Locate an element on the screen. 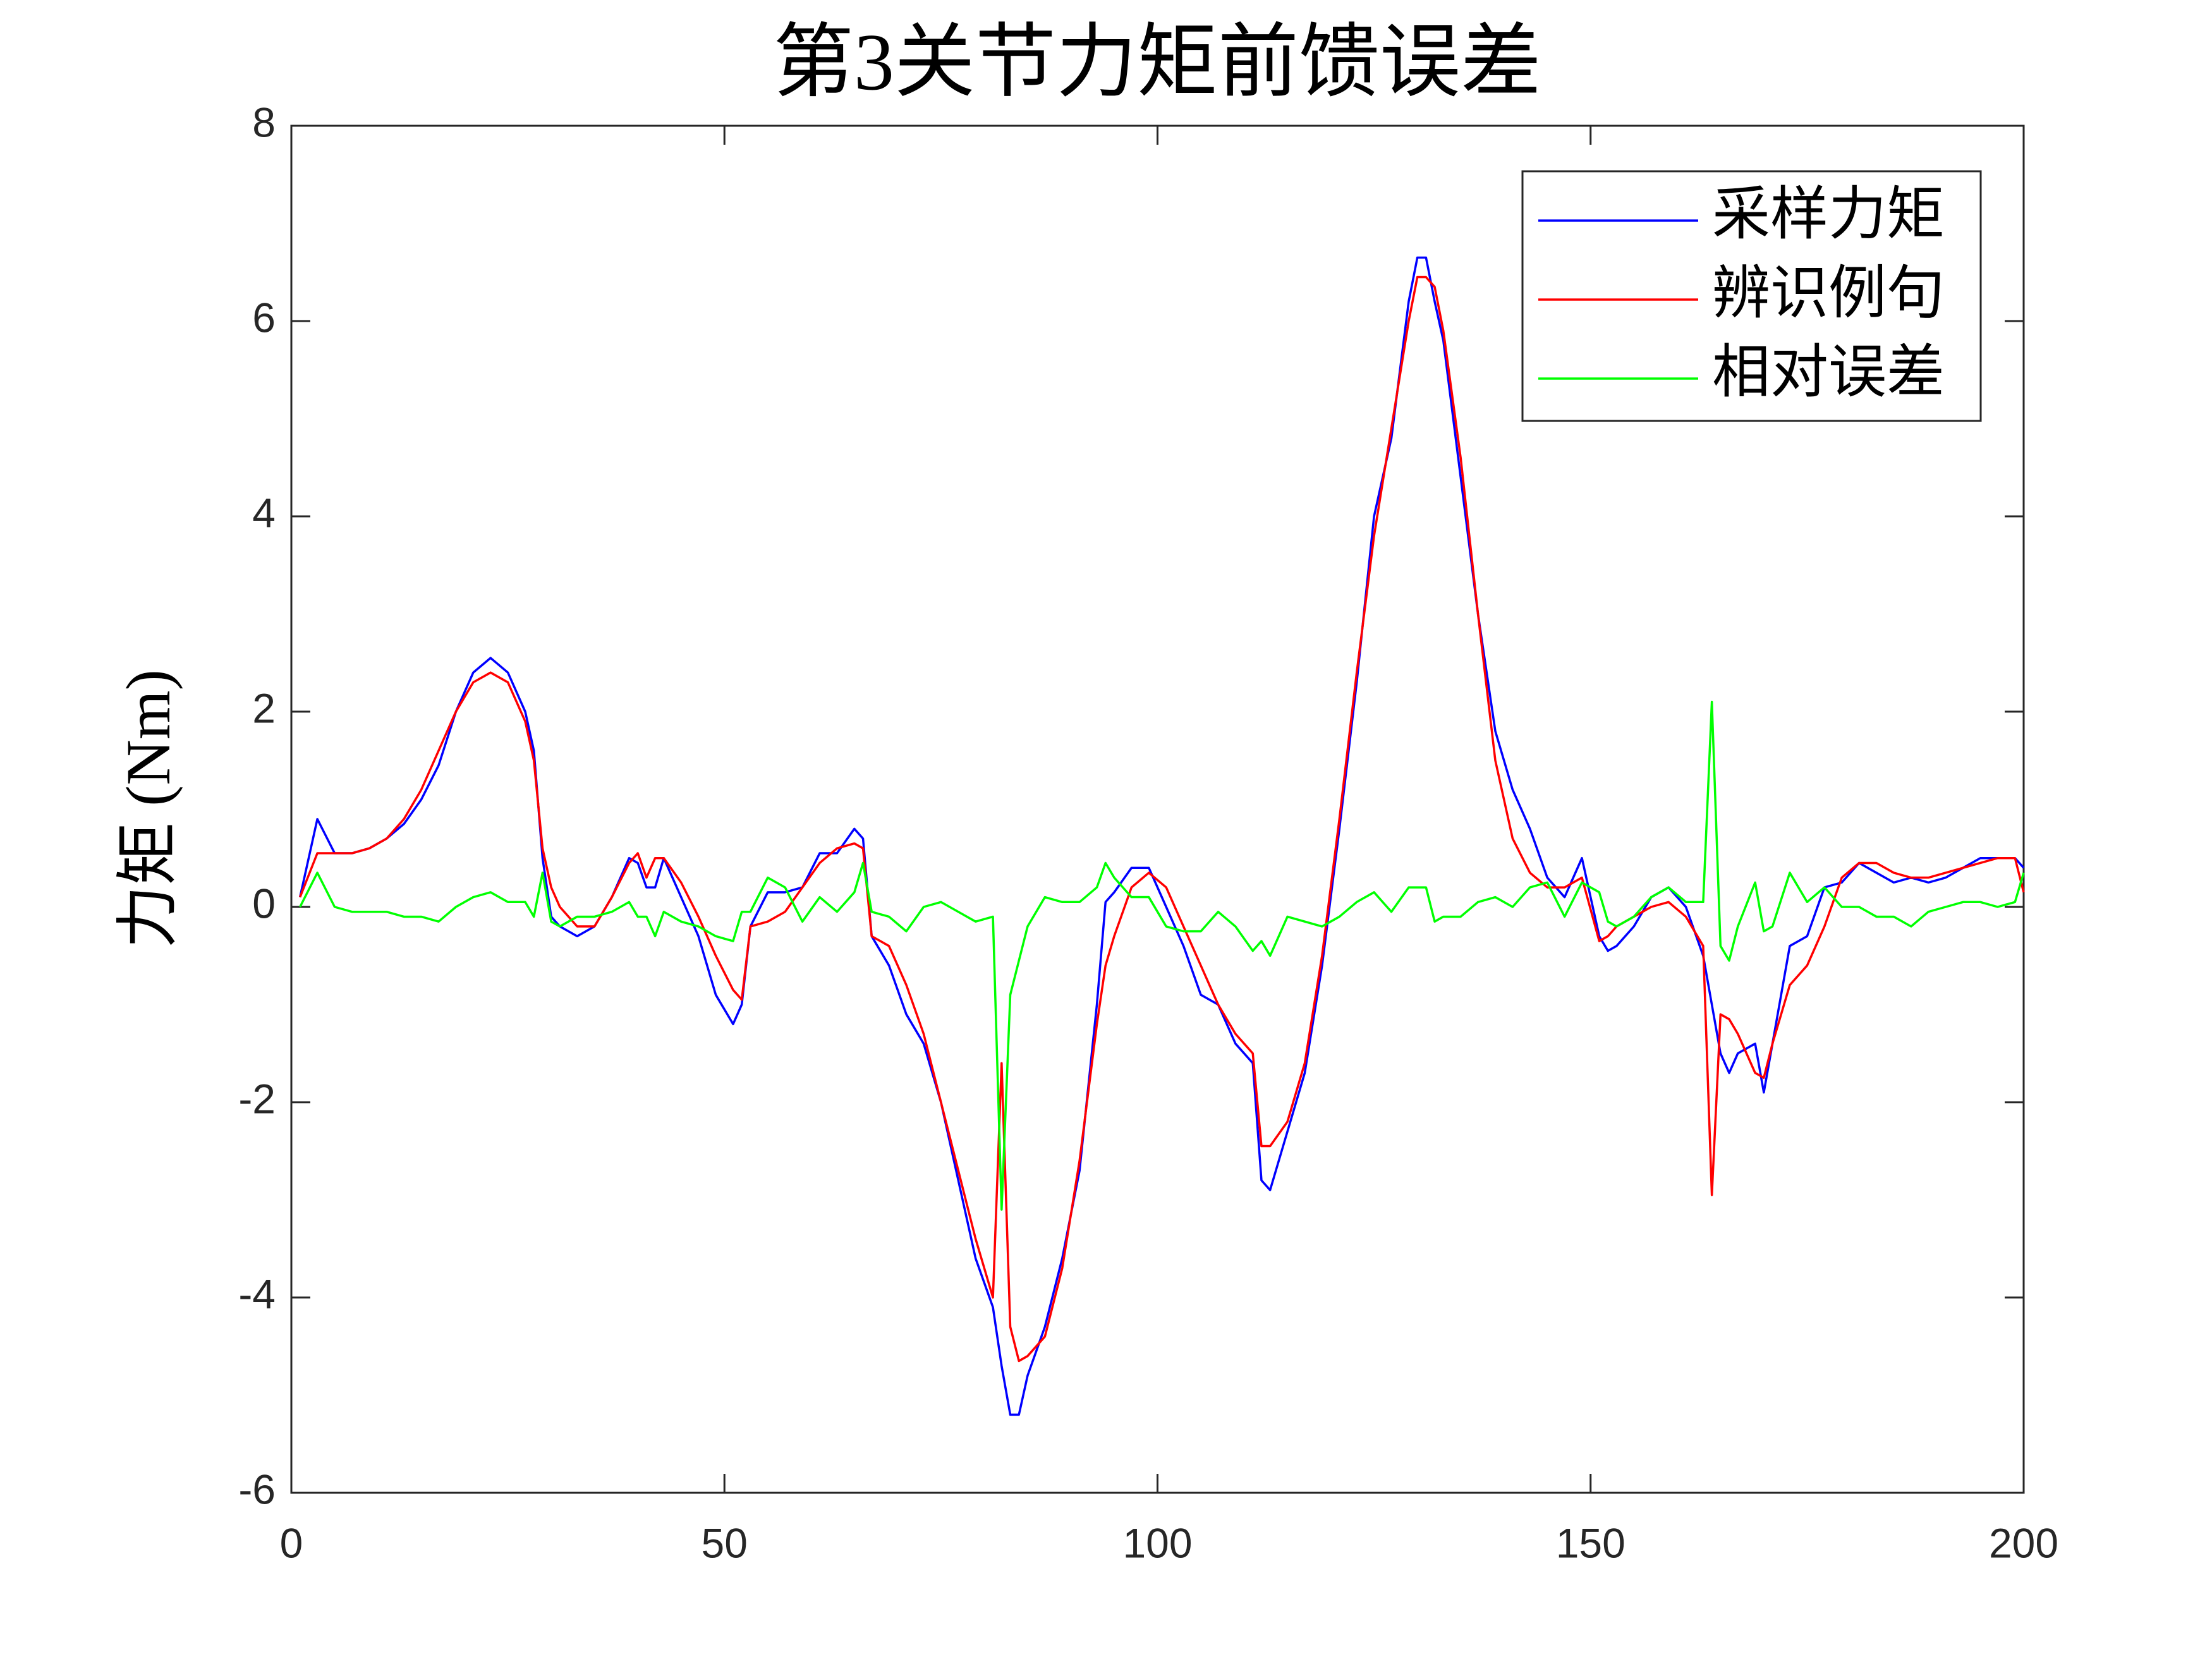  y-tick-label: 8 is located at coordinates (264, 122).